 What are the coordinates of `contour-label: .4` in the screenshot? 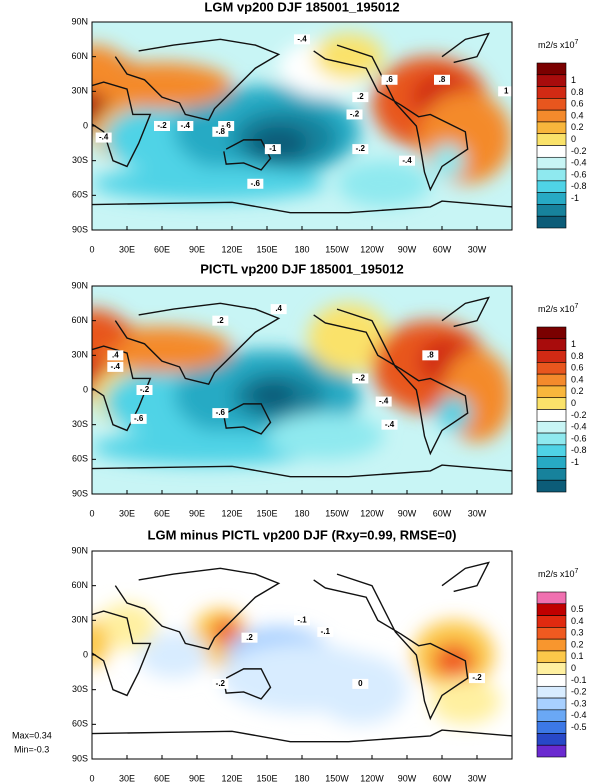 It's located at (115, 354).